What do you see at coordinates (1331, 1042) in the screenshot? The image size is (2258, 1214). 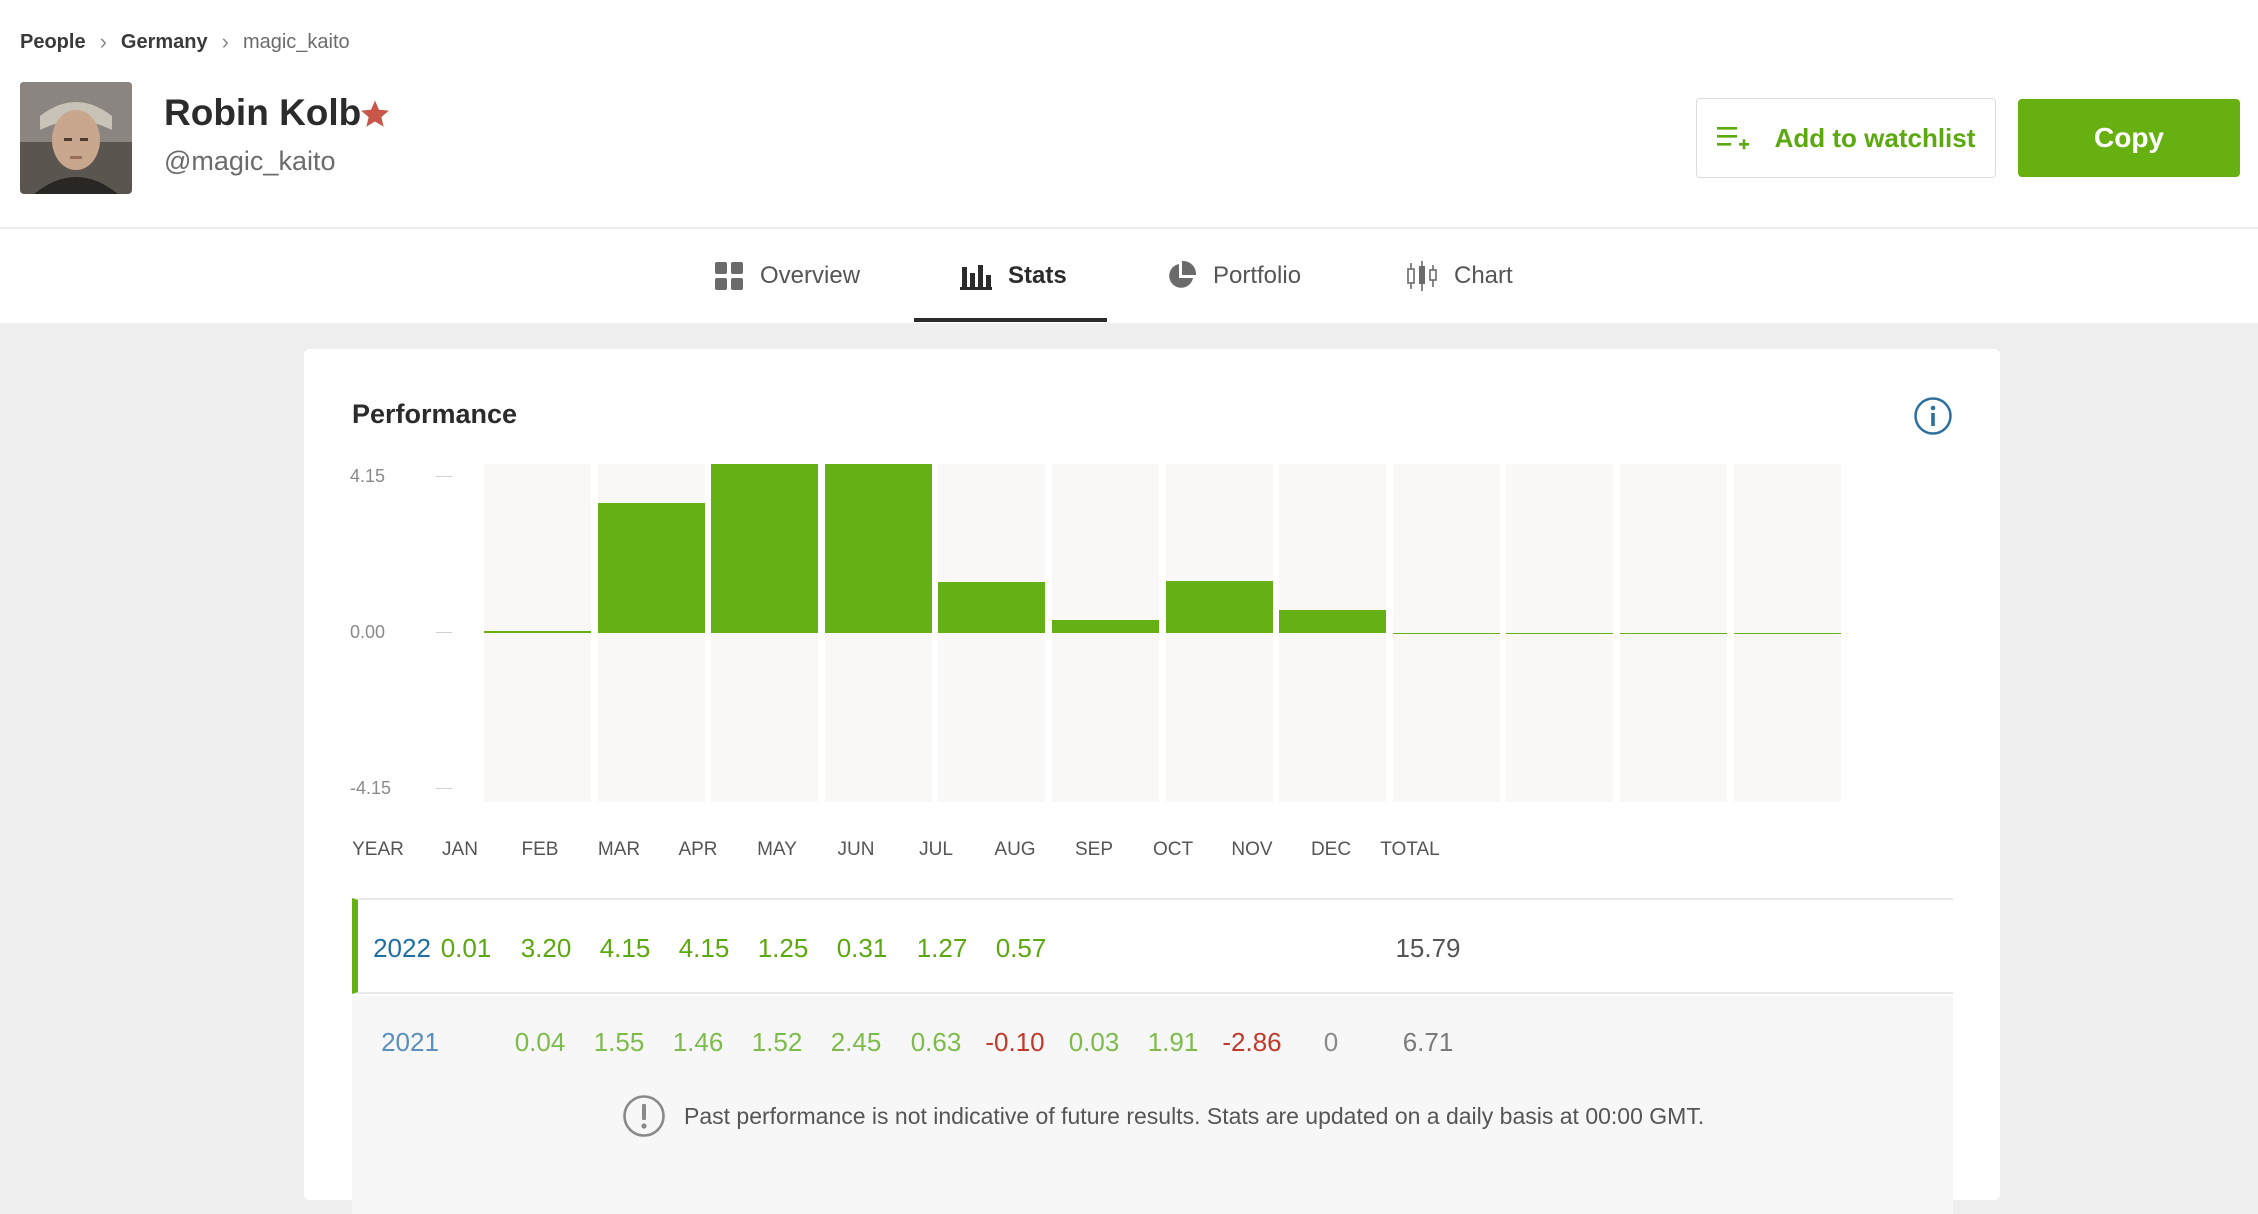 I see `month-value-cell: 0` at bounding box center [1331, 1042].